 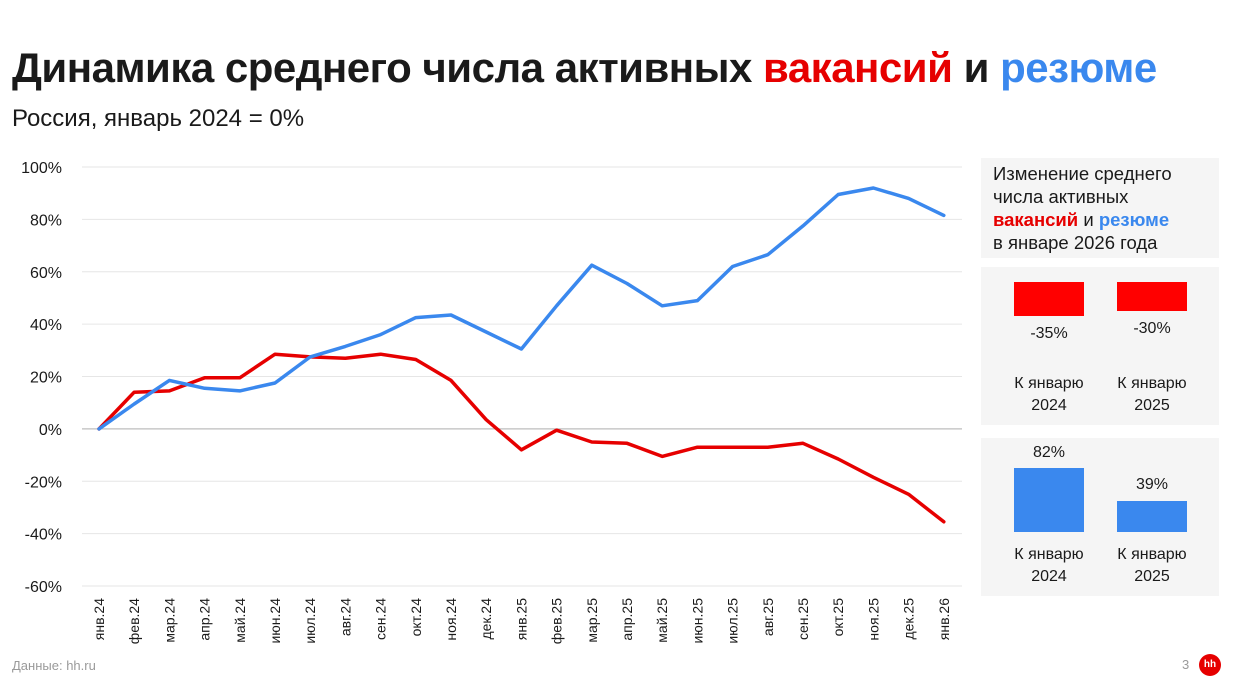 I want to click on title-vacancies: вакансий, so click(x=858, y=67).